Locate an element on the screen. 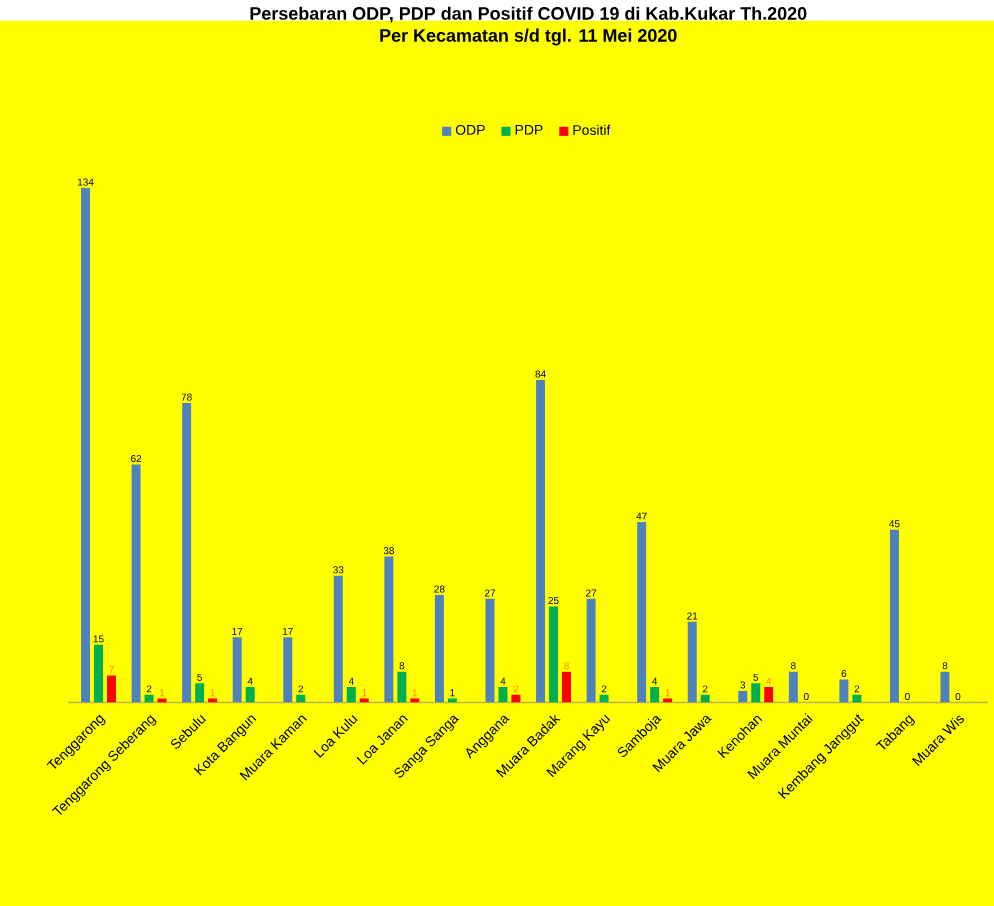  chart-subtitle: Per Kecamatan s/d tgl. 11 Mei 2020 is located at coordinates (528, 37).